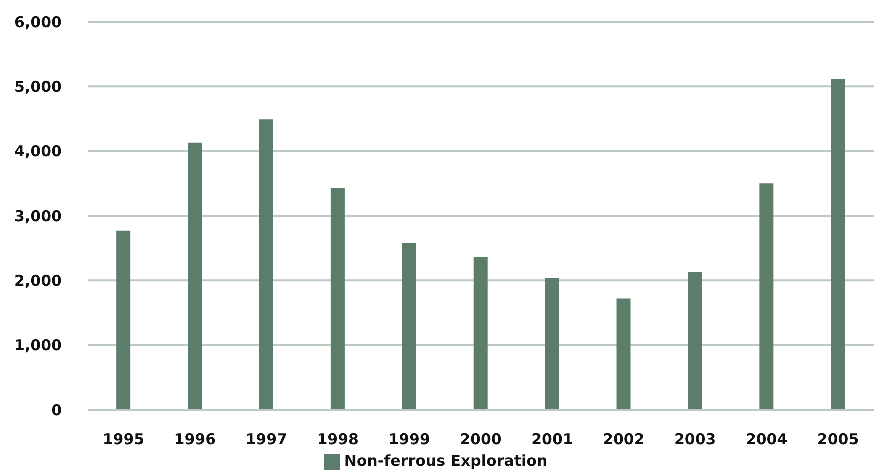 This screenshot has width=878, height=471. Describe the element at coordinates (38, 151) in the screenshot. I see `y-tick-label: 4,000` at that location.